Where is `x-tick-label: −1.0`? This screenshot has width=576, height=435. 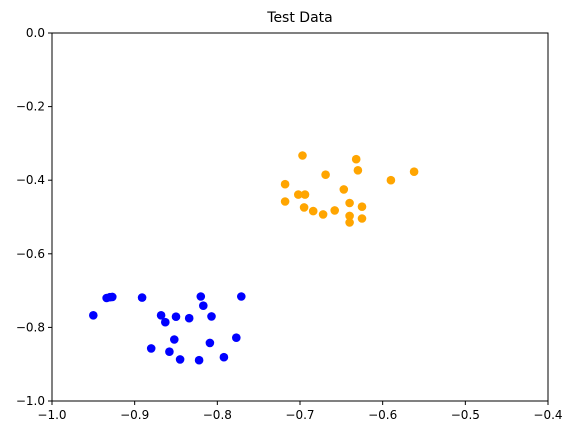
x-tick-label: −1.0 is located at coordinates (51, 415).